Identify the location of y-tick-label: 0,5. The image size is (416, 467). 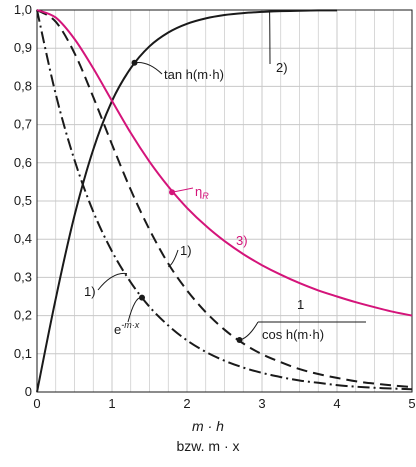
(23, 200).